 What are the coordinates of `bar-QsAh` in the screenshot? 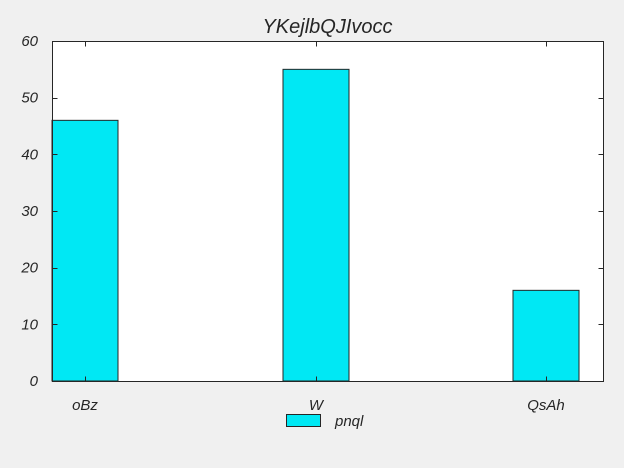 It's located at (546, 335).